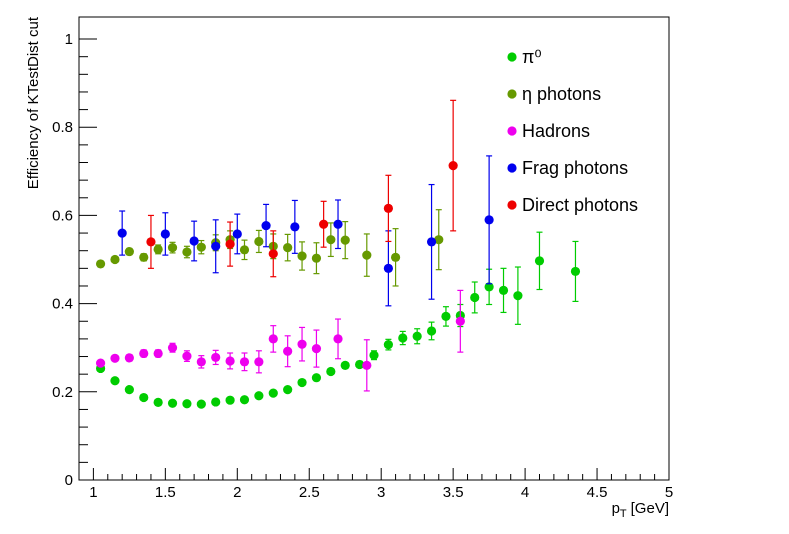  Describe the element at coordinates (237, 492) in the screenshot. I see `x-tick-label: 2` at that location.